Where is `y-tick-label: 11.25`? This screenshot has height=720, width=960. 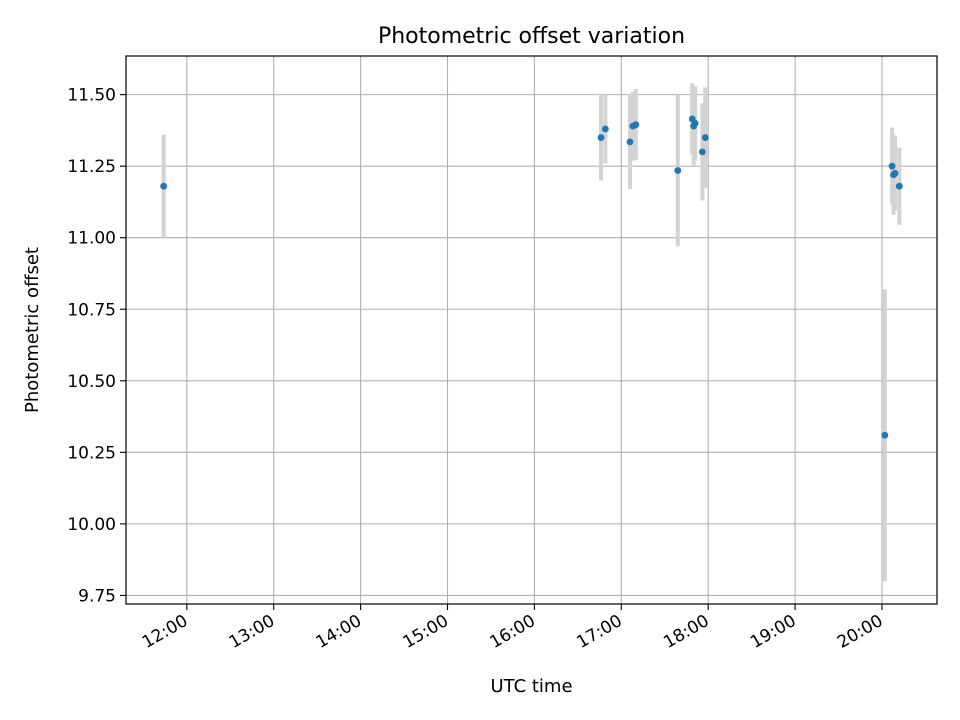 y-tick-label: 11.25 is located at coordinates (91, 167).